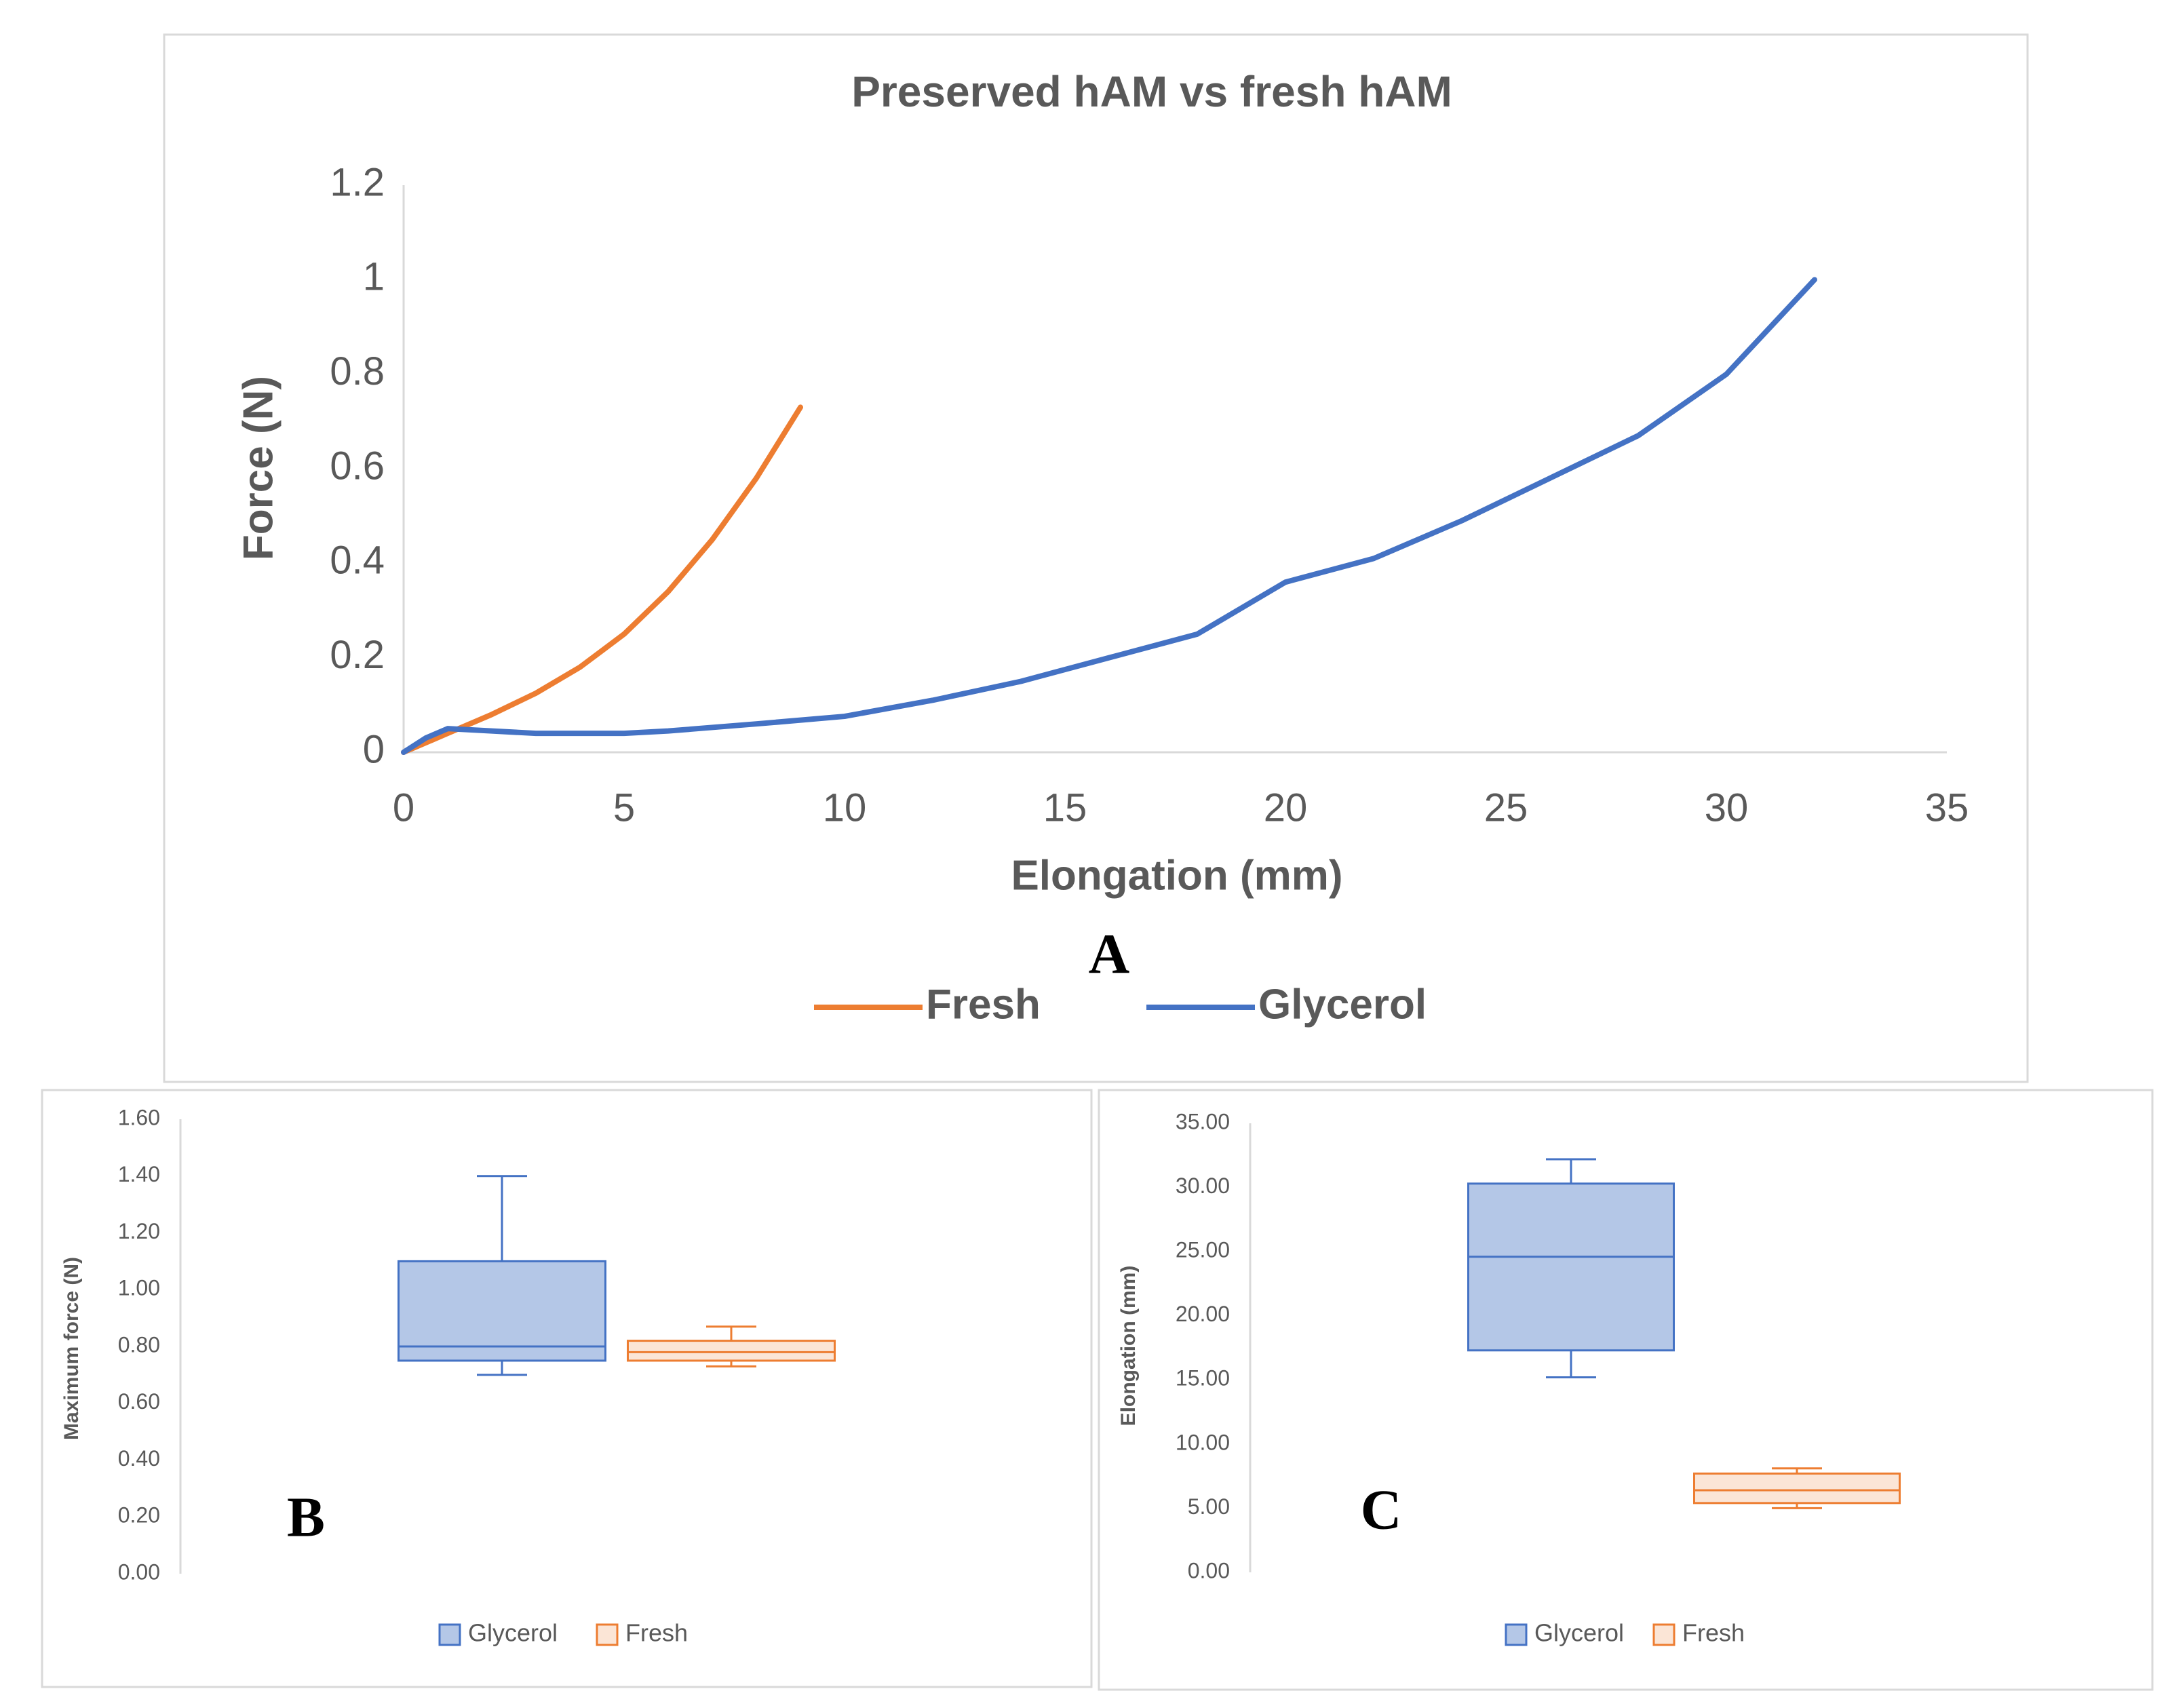 The height and width of the screenshot is (1708, 2170). What do you see at coordinates (1203, 1185) in the screenshot?
I see `y-tick-label: 30.00` at bounding box center [1203, 1185].